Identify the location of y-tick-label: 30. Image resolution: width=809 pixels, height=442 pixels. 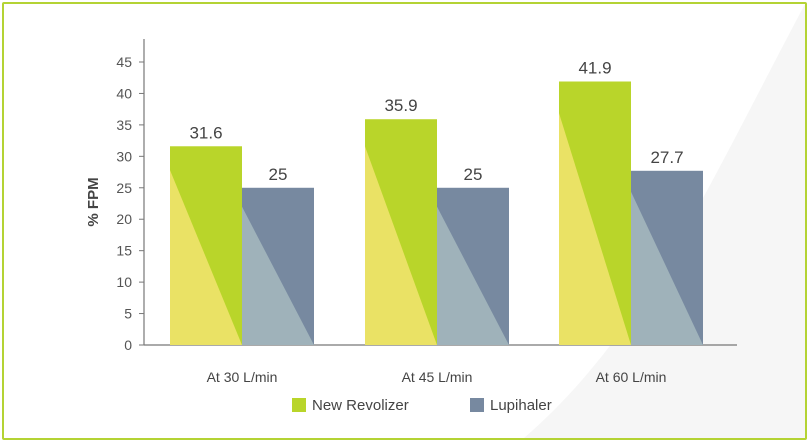
(124, 156).